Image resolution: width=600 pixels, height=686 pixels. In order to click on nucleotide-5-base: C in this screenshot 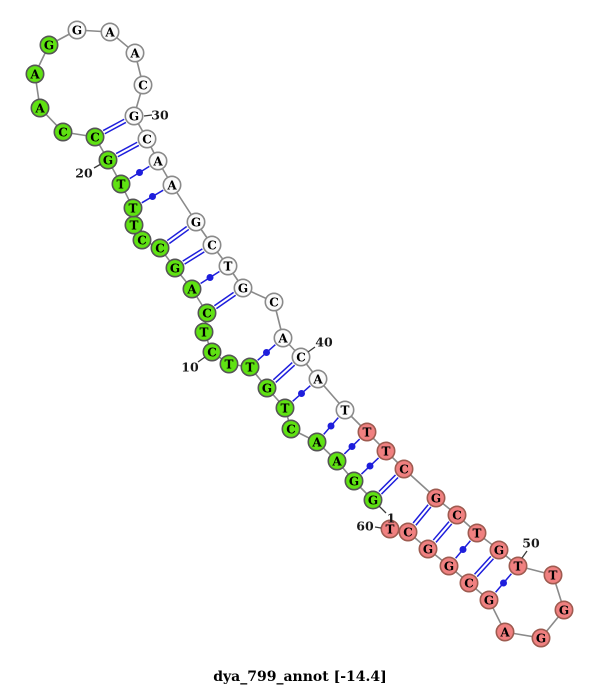, I will do `click(291, 429)`.